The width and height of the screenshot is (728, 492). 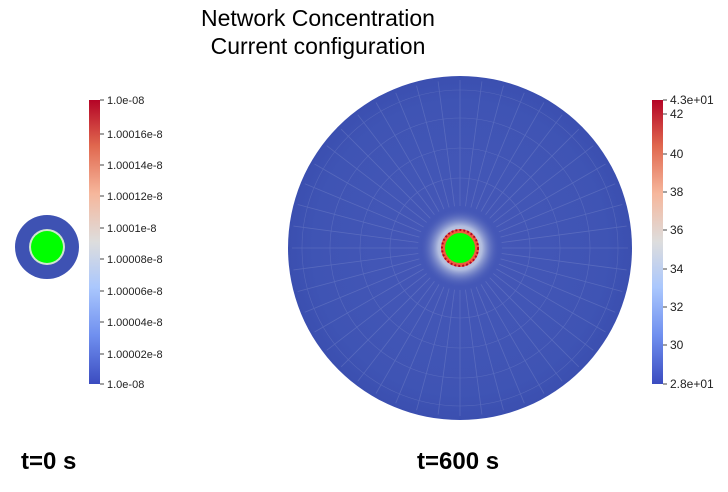 What do you see at coordinates (135, 135) in the screenshot?
I see `colorbar-tick-label: 1.00016e-8` at bounding box center [135, 135].